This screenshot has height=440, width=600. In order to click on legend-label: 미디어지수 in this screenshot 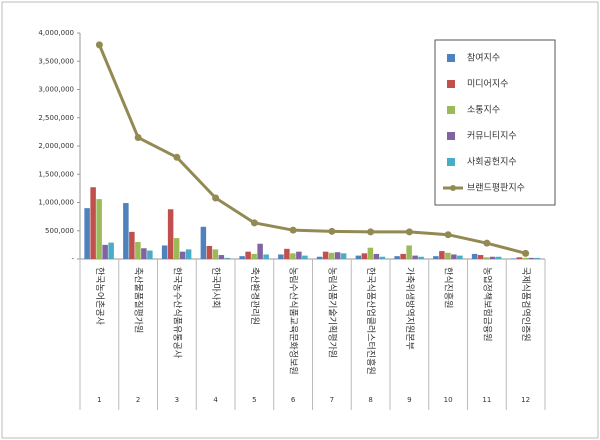, I will do `click(487, 84)`.